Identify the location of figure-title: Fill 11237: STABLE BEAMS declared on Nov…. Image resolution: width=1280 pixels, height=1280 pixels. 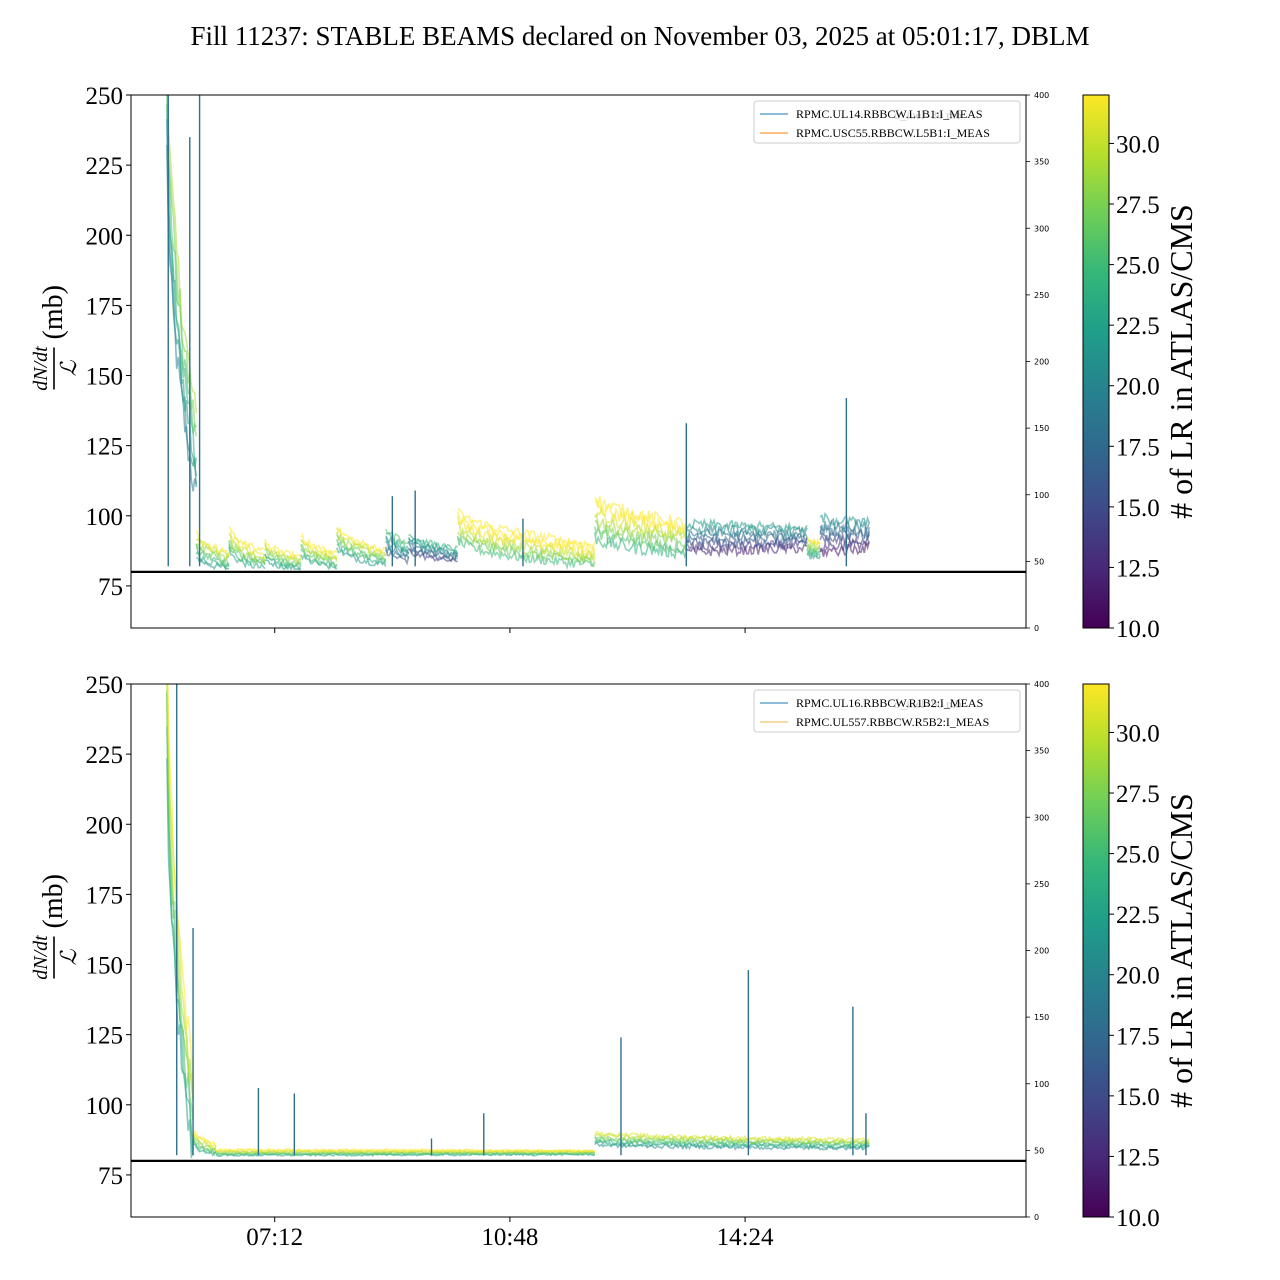
(639, 36).